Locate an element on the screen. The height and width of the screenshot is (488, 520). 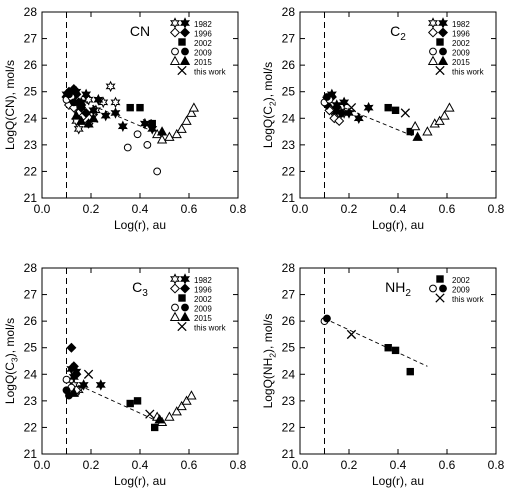
y-axis-label: LogQ(CN), mol/s is located at coordinates (10, 105).